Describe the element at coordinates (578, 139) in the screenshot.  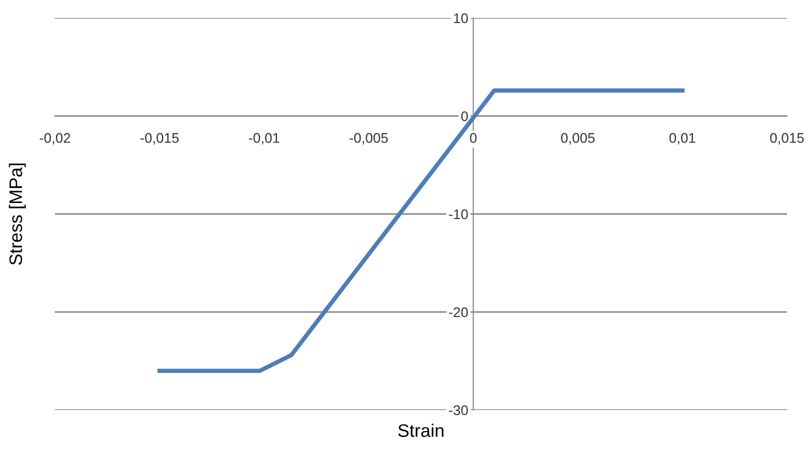
I see `x-tick-label: 0,005` at that location.